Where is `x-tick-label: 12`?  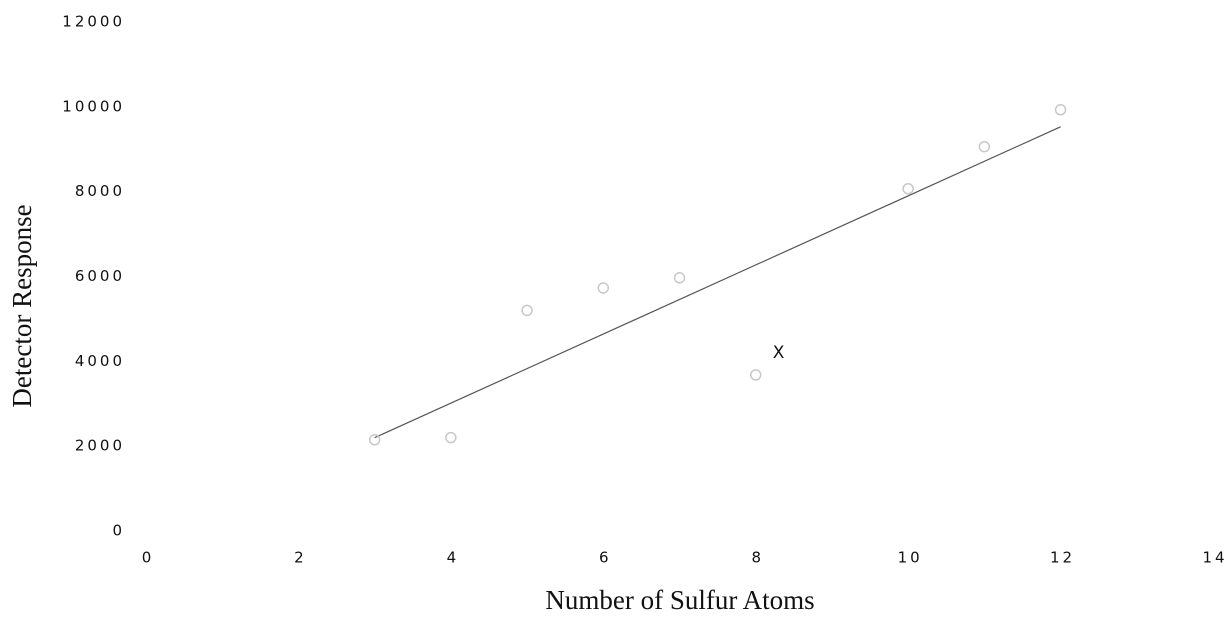
x-tick-label: 12 is located at coordinates (1062, 558).